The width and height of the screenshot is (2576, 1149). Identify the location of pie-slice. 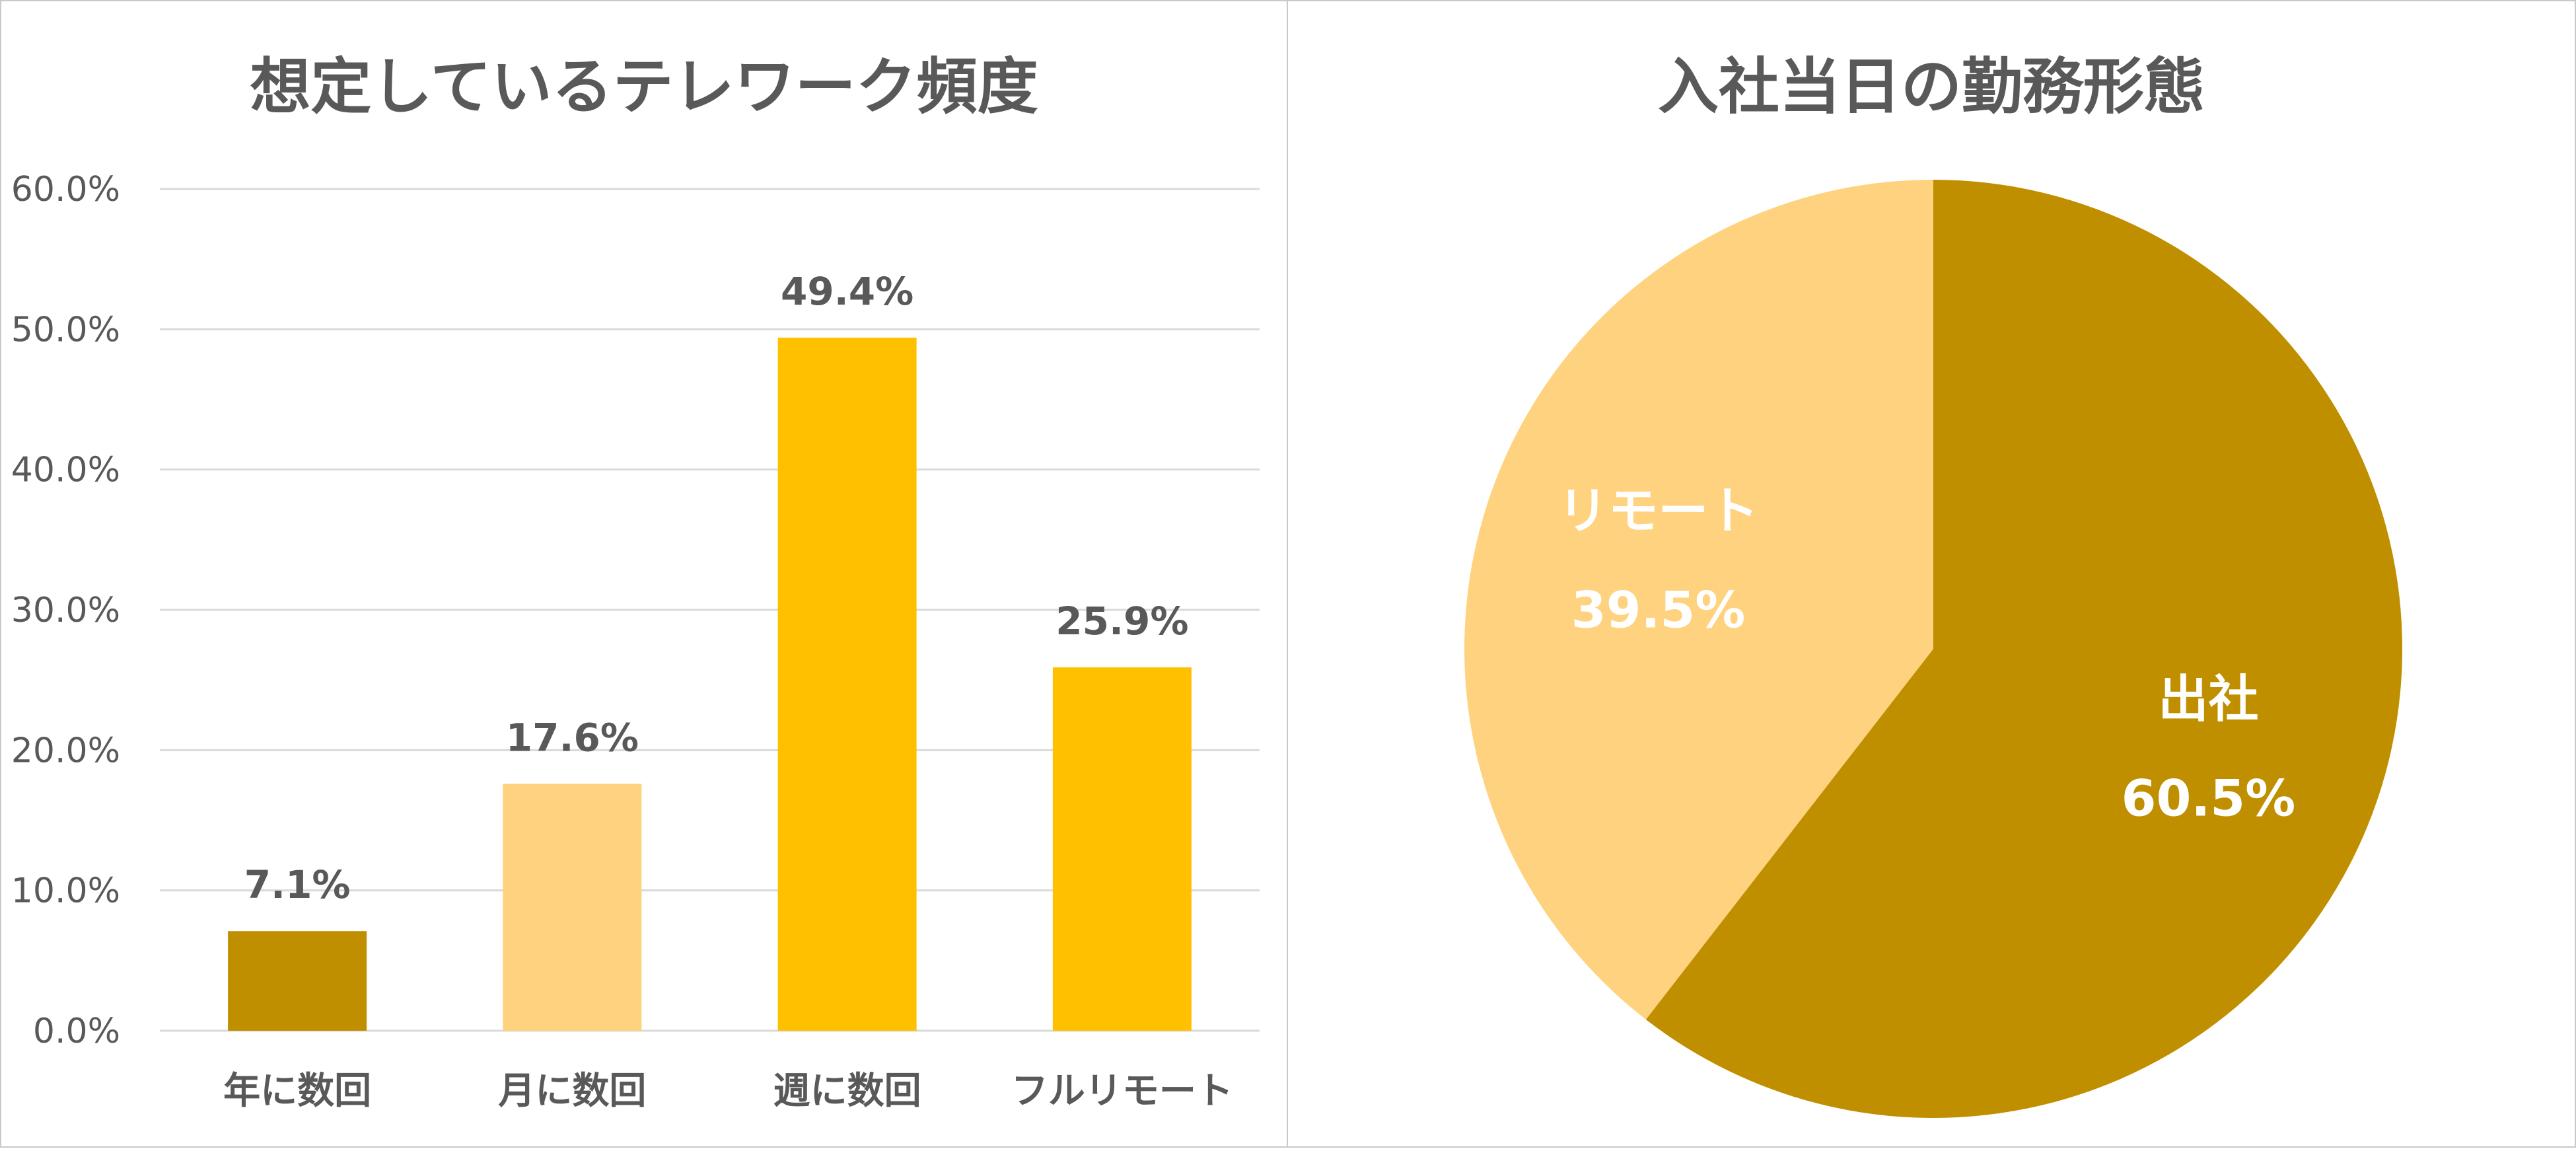
(1699, 600).